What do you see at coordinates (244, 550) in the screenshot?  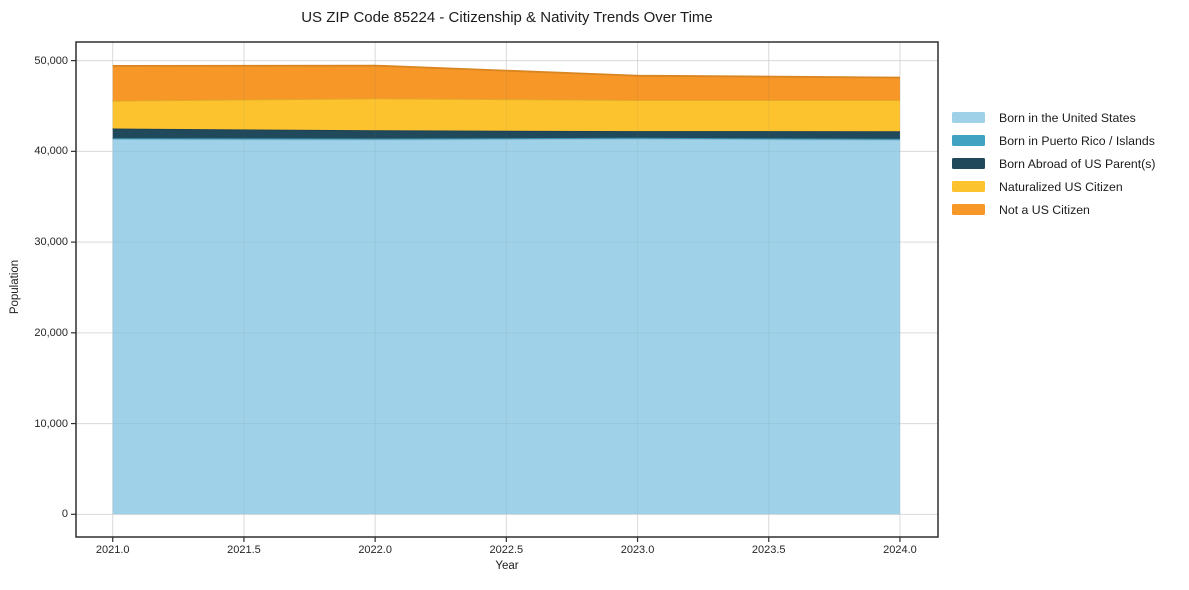 I see `x-tick-label: 2021.5` at bounding box center [244, 550].